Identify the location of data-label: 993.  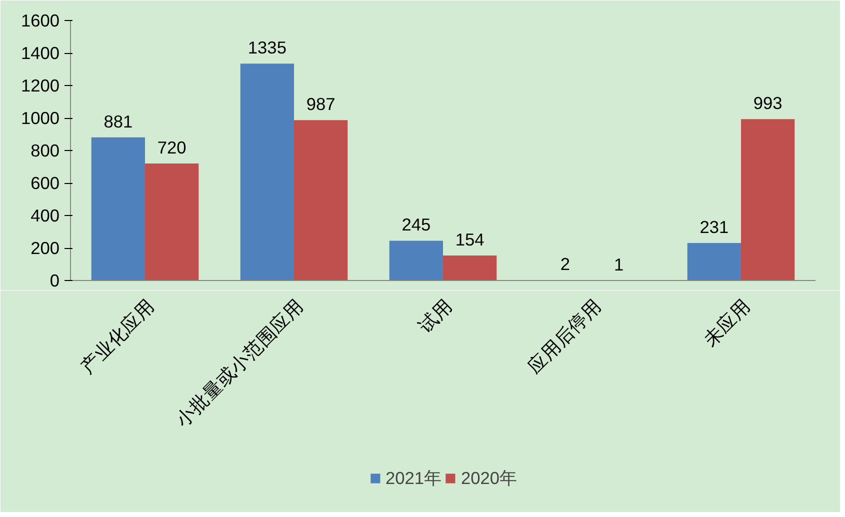
(767, 103).